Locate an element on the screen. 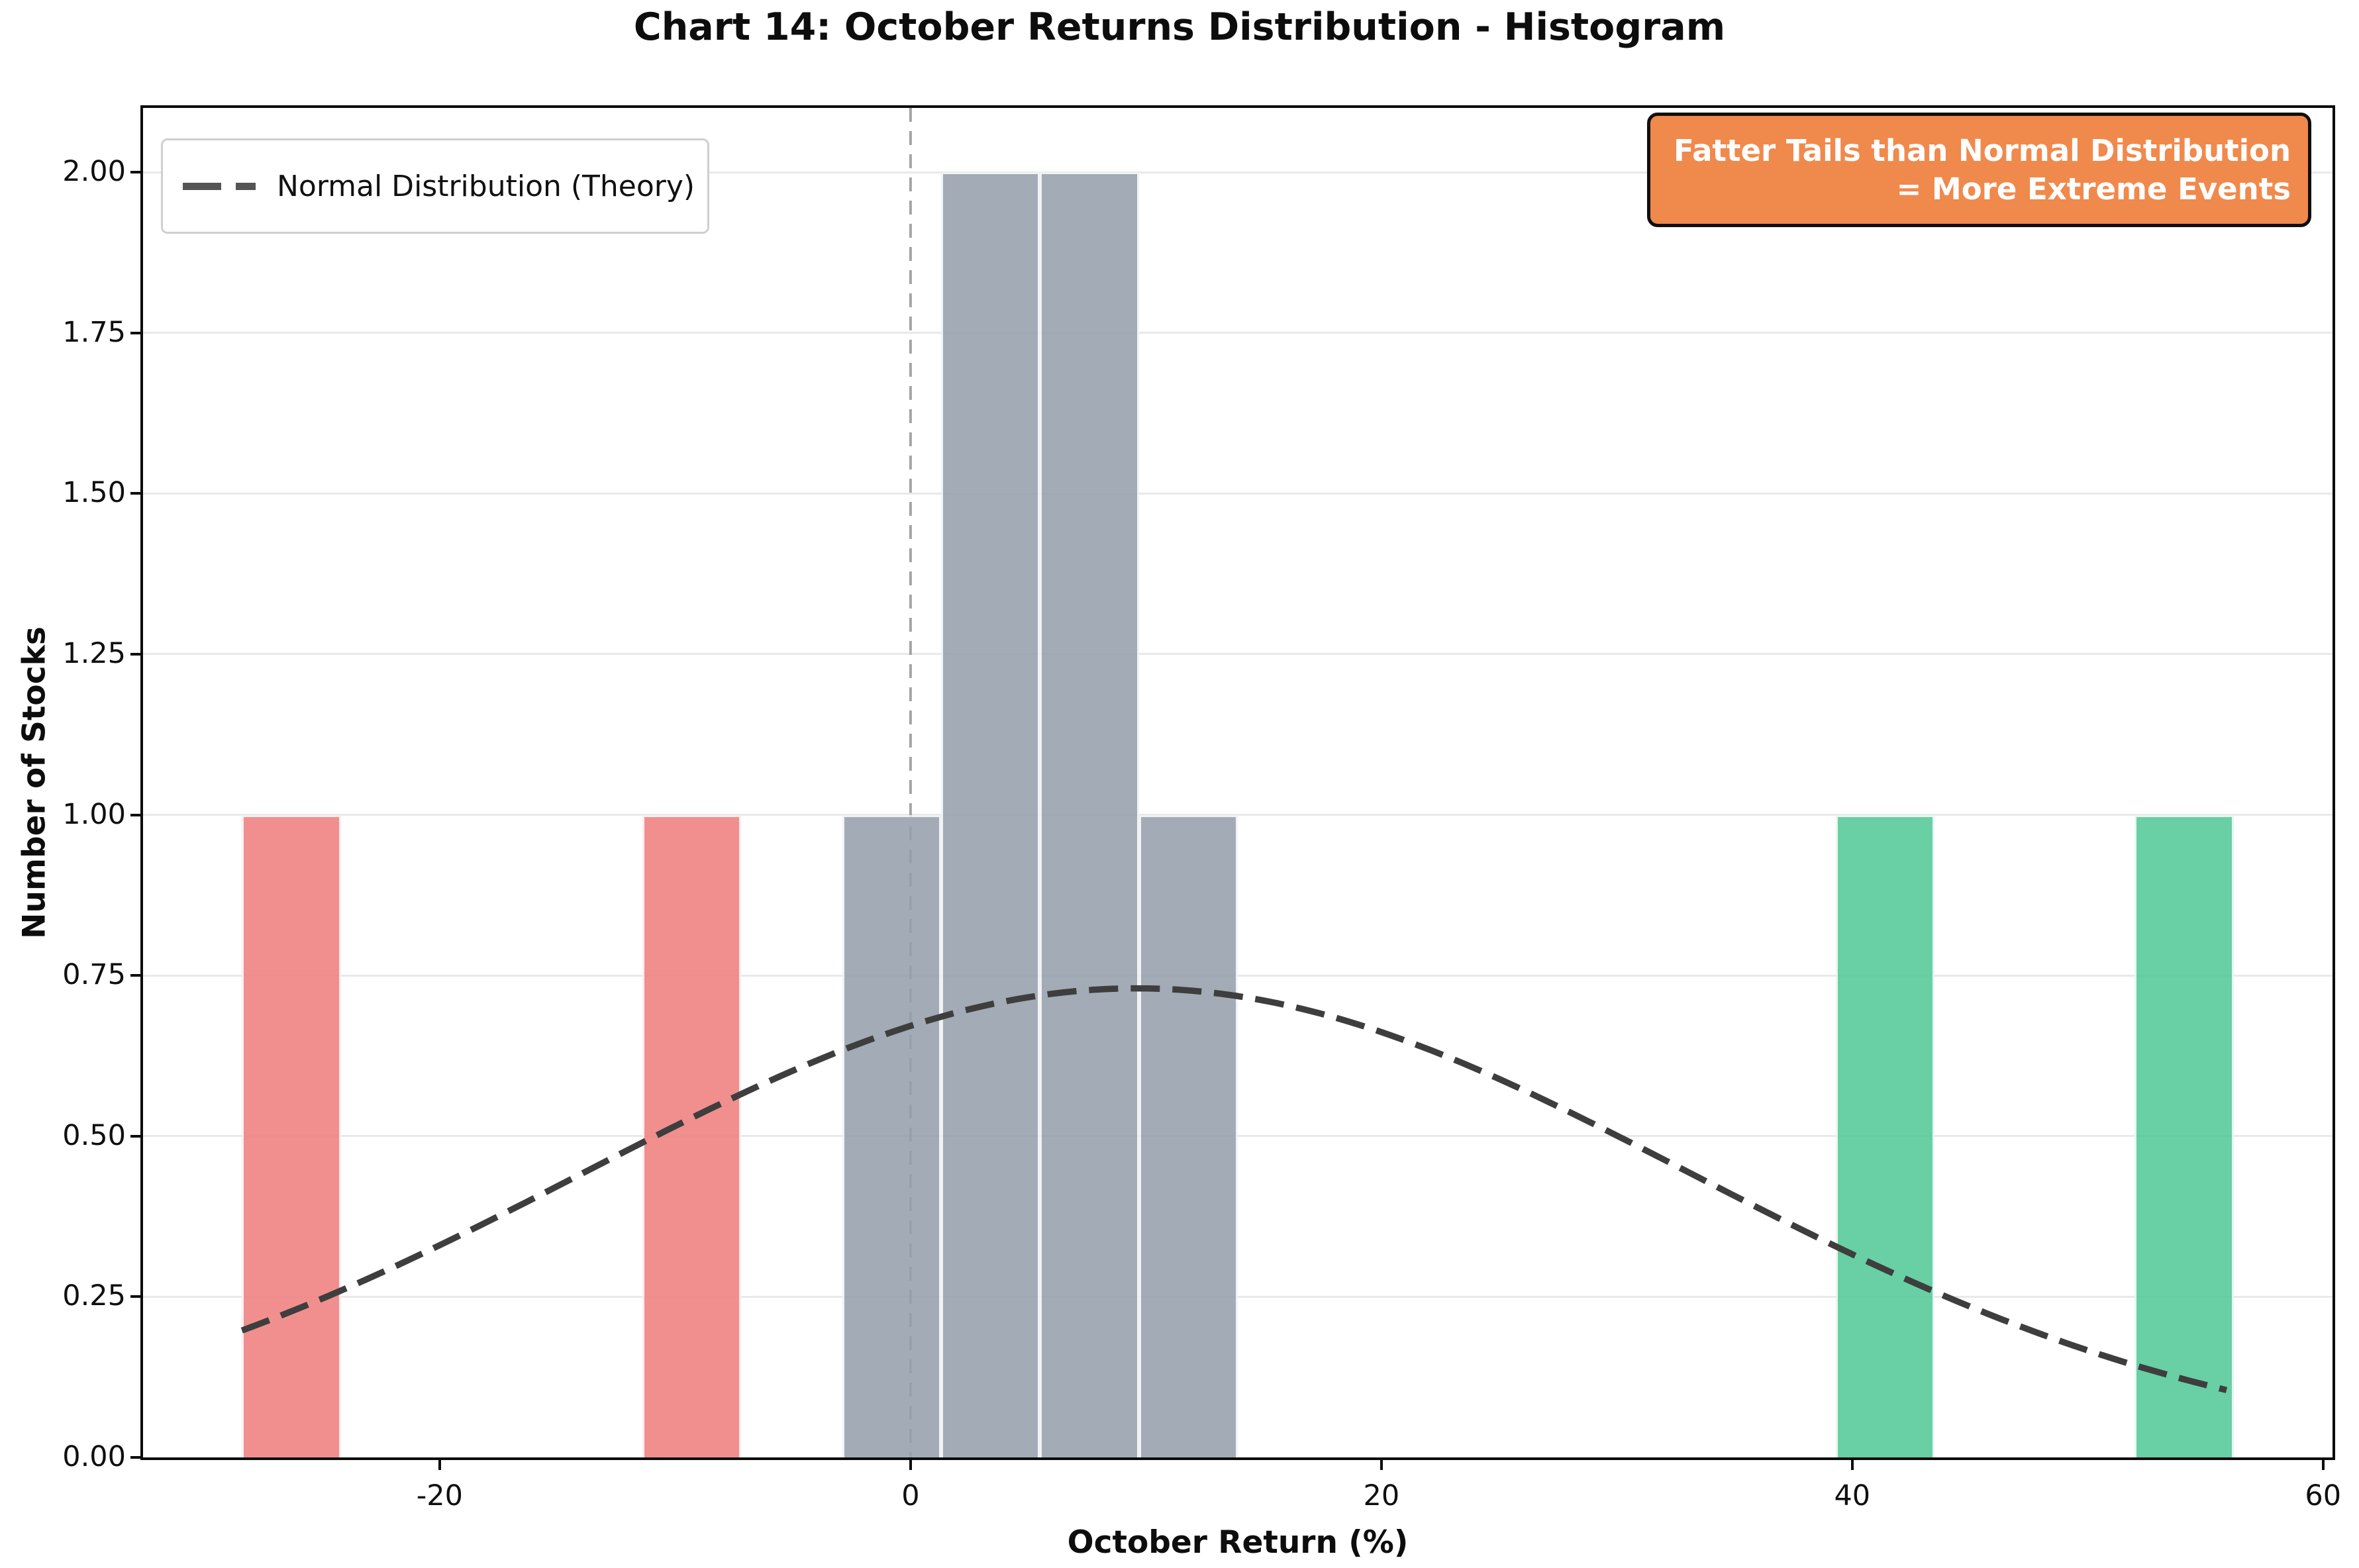  y-tick-1.00 is located at coordinates (135, 814).